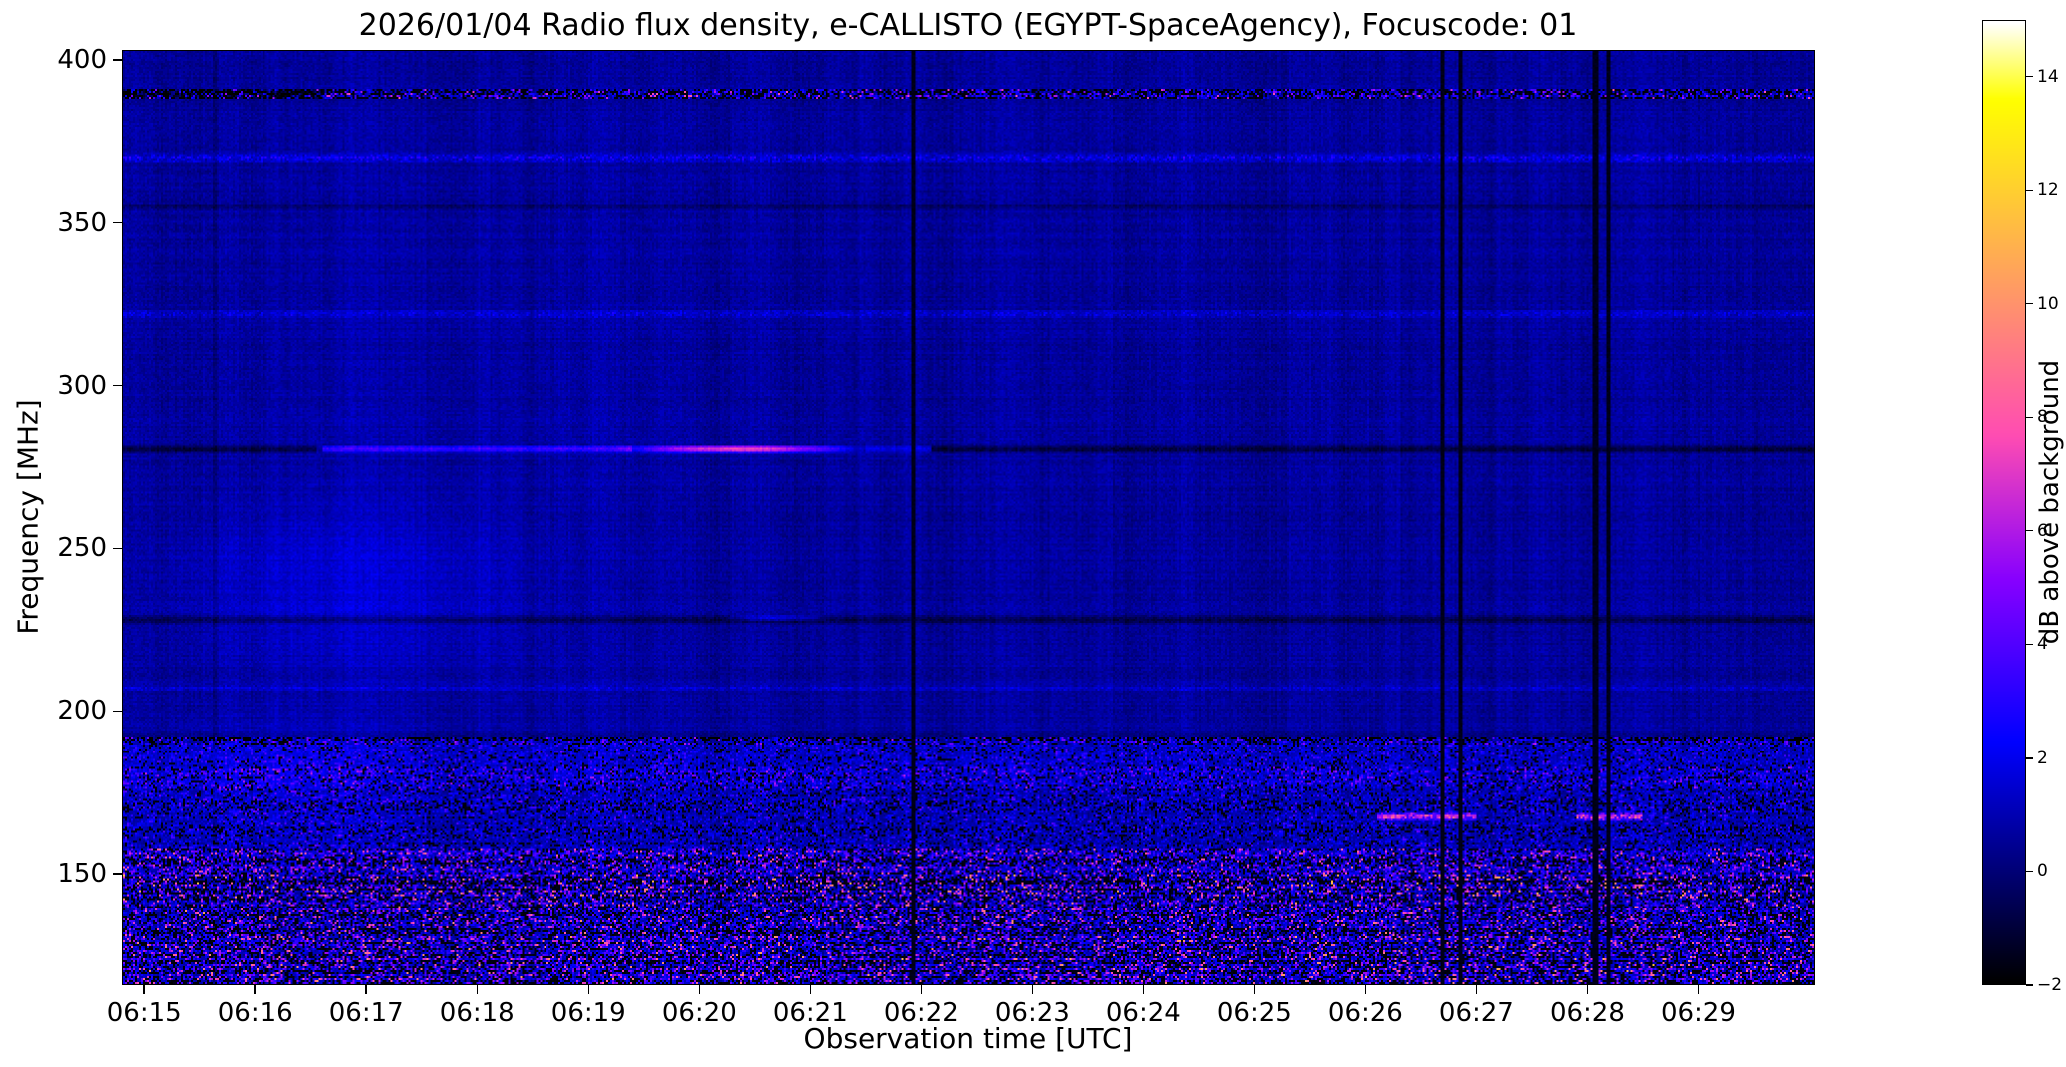  I want to click on colorbar-label: dB above background, so click(2050, 502).